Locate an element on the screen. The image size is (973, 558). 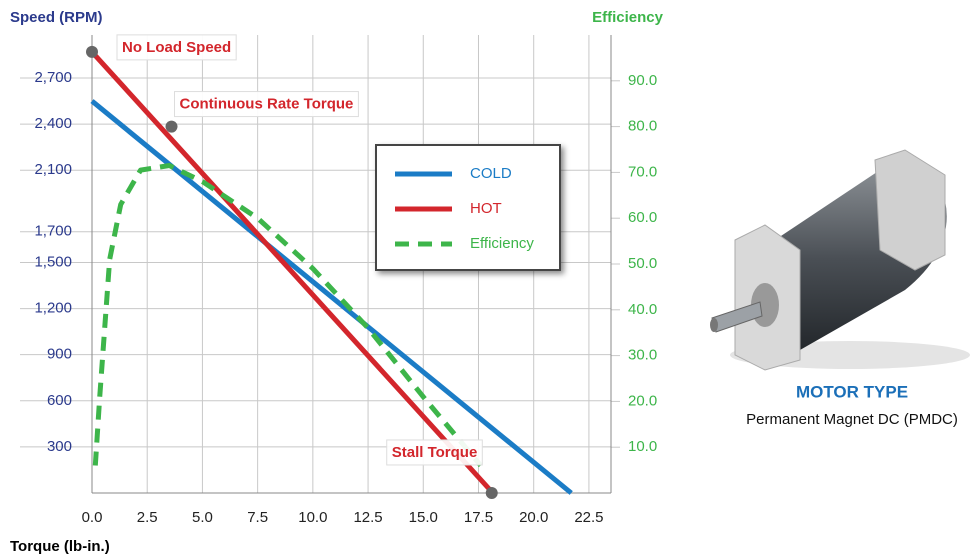
y2-tick-label: 40.0 is located at coordinates (642, 309).